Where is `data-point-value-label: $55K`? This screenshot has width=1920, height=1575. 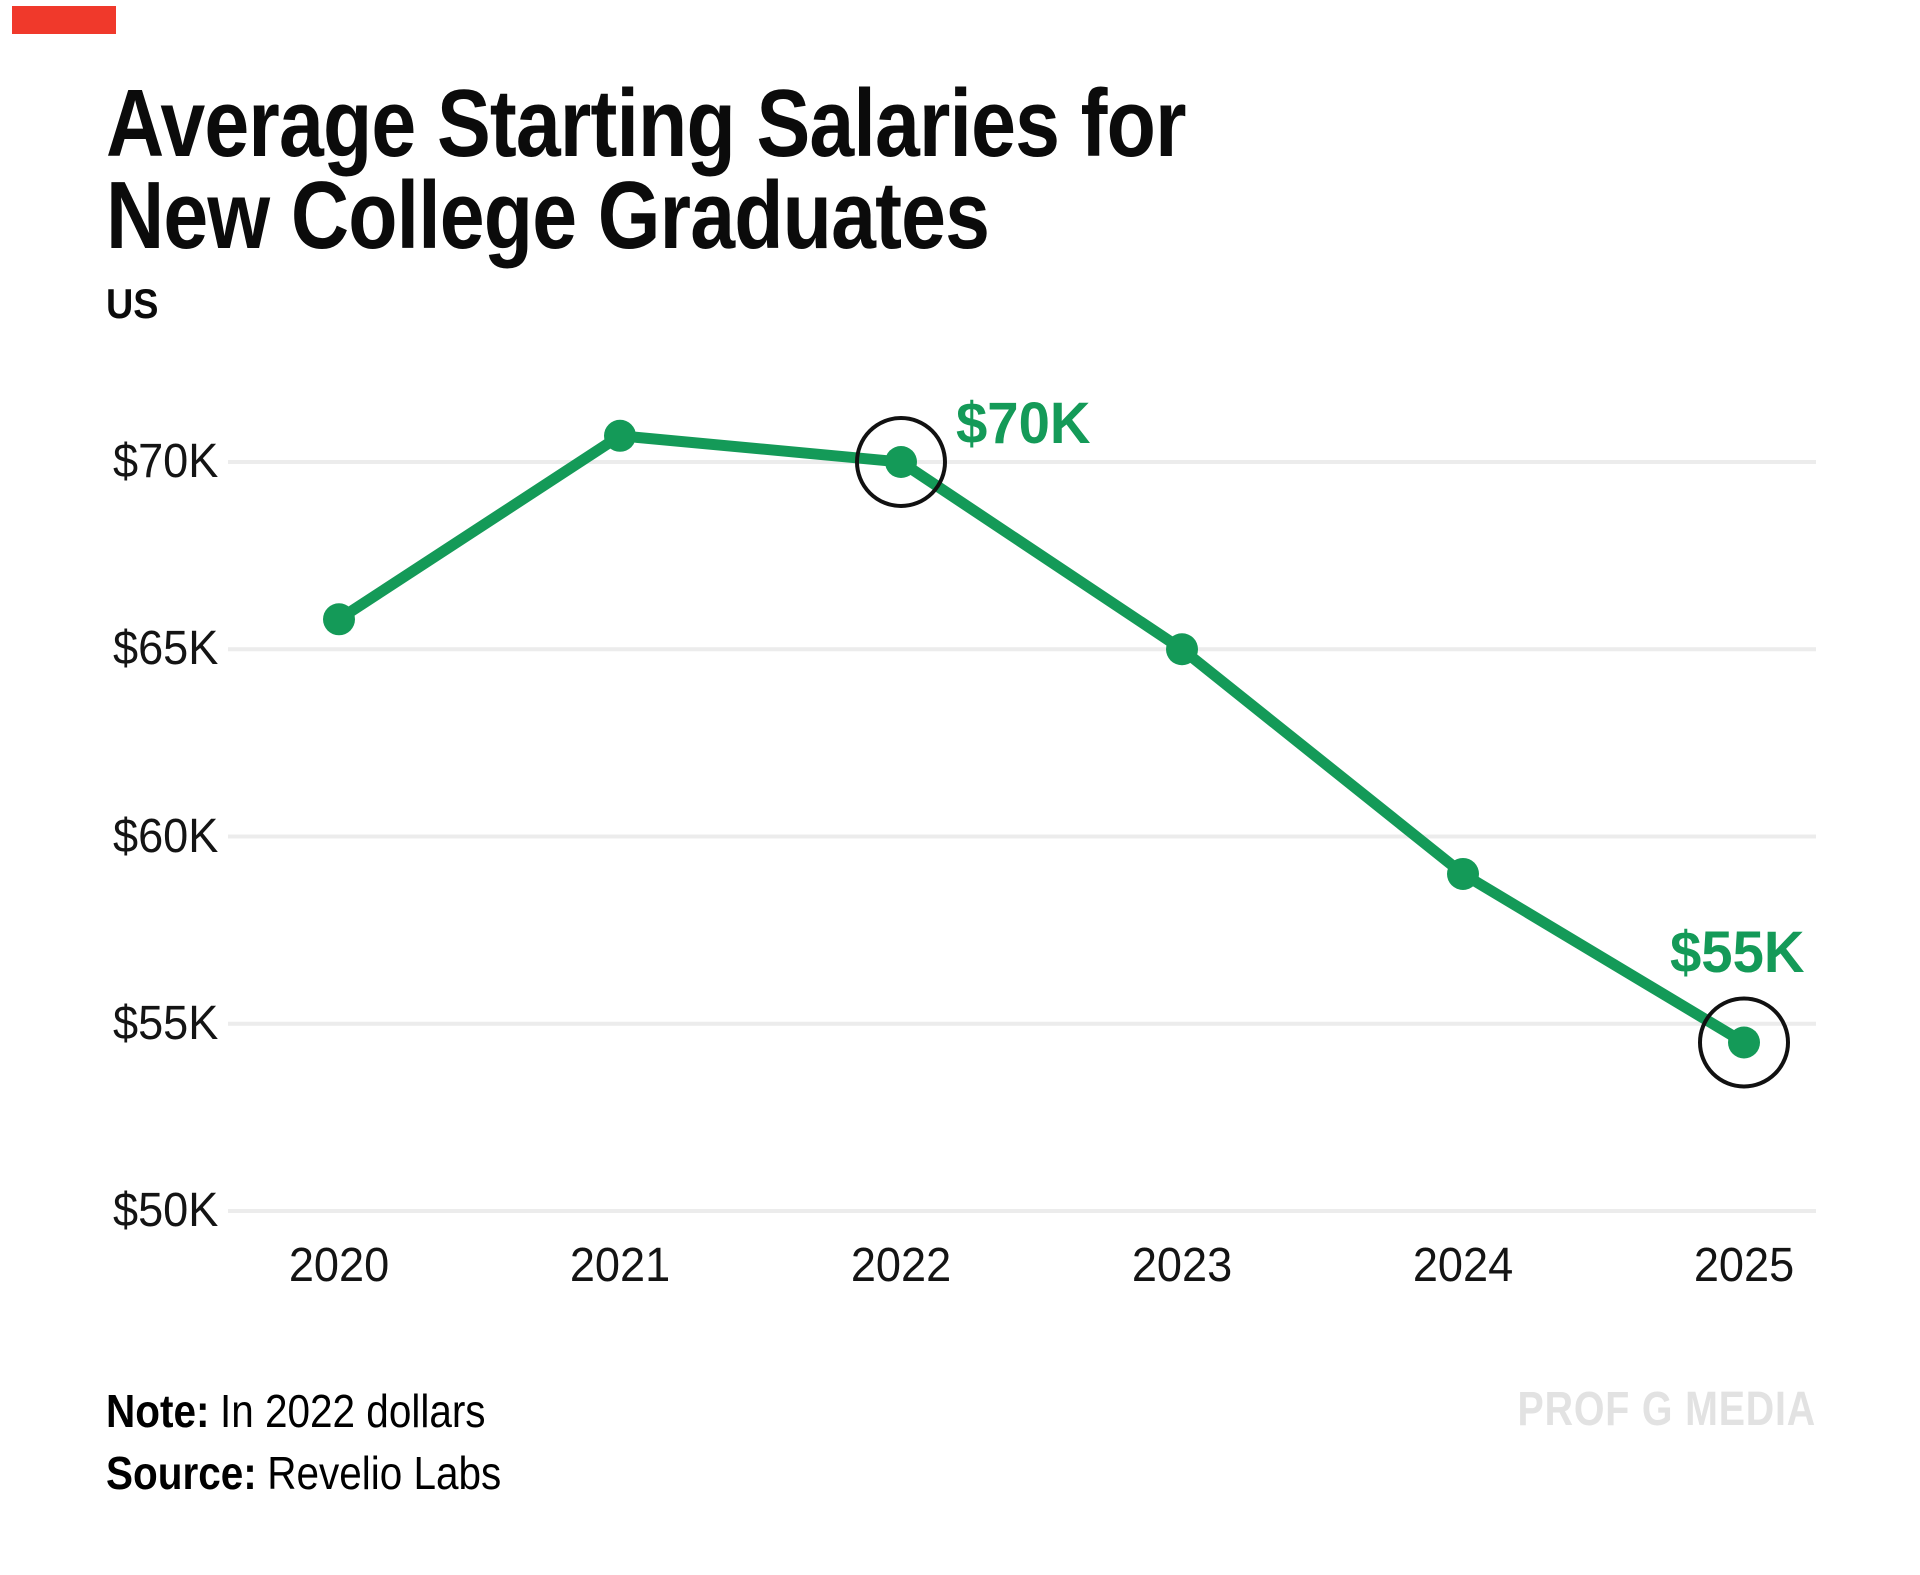
data-point-value-label: $55K is located at coordinates (1737, 953).